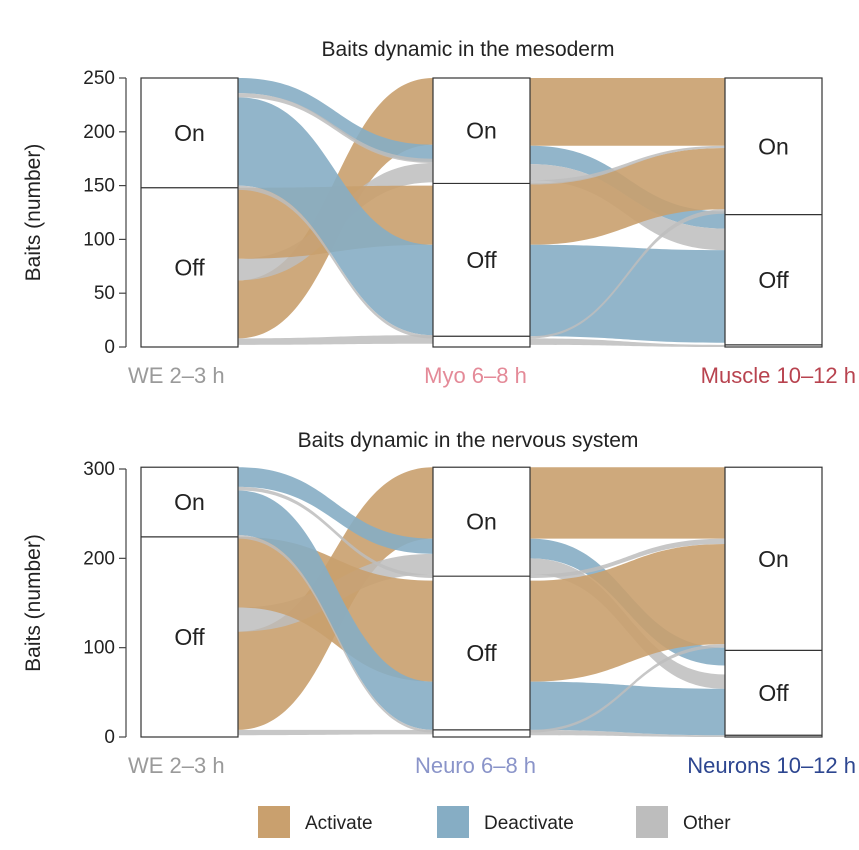 The width and height of the screenshot is (859, 850). What do you see at coordinates (707, 823) in the screenshot?
I see `legend-label-other: Other` at bounding box center [707, 823].